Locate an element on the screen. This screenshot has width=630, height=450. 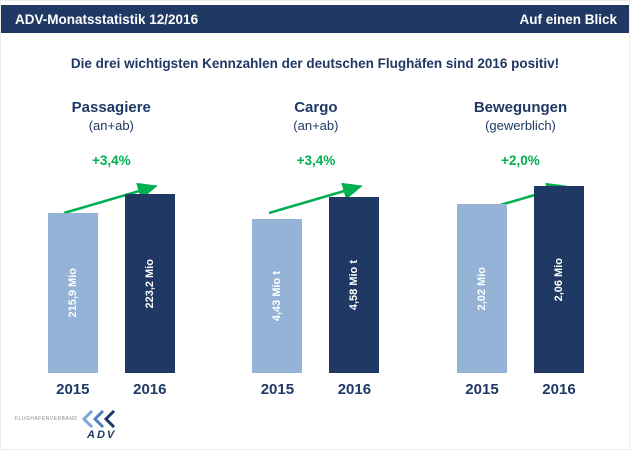
bar-2015: 4,43 Mio t is located at coordinates (277, 296).